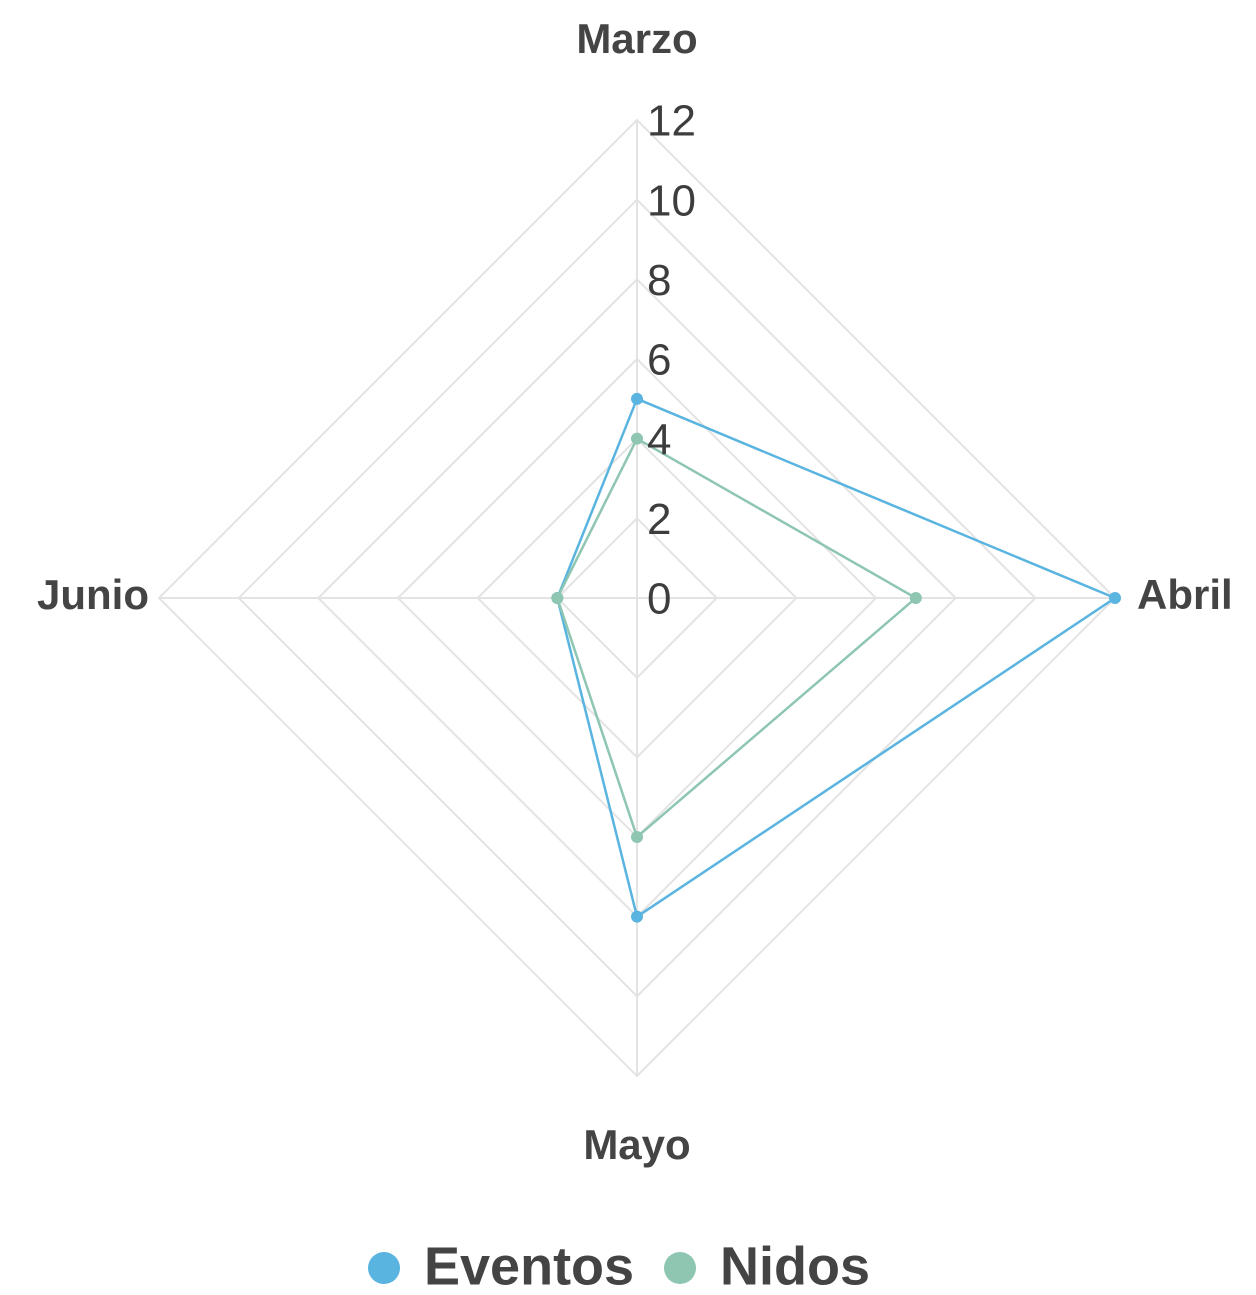  I want to click on category-label: Mayo, so click(636, 1144).